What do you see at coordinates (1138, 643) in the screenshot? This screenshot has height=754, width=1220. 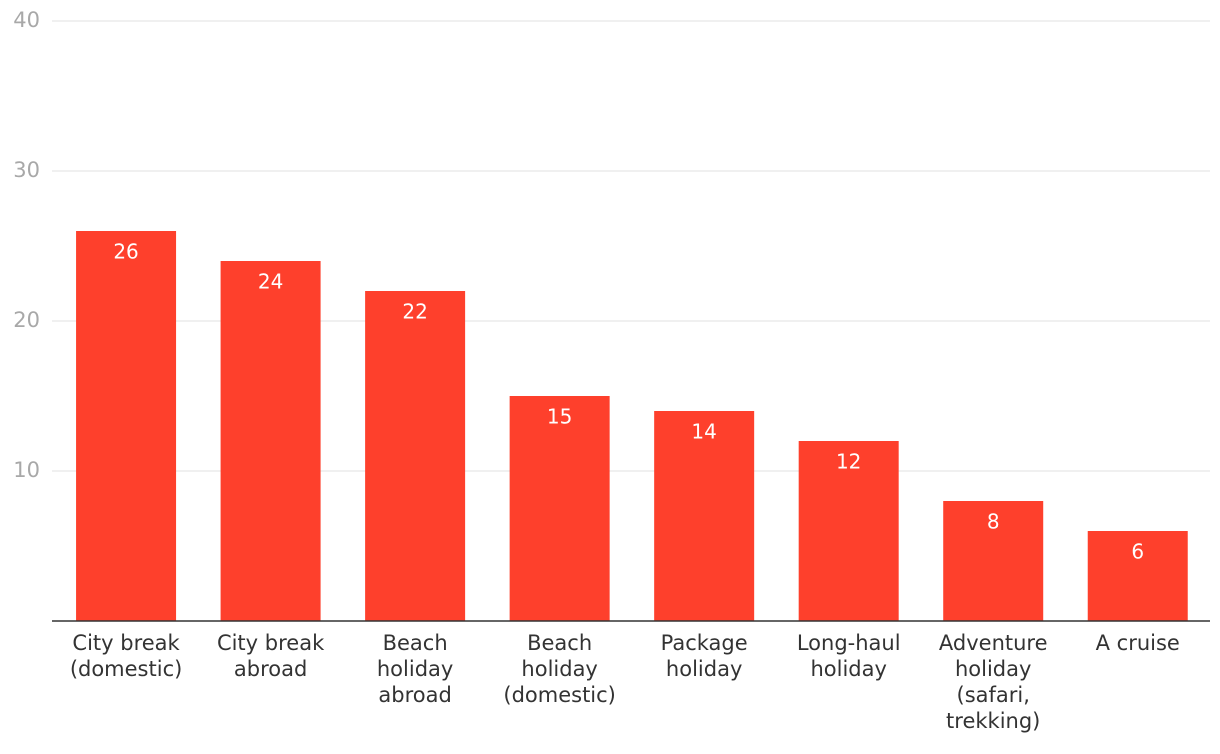 I see `x-tick-label: A cruise` at bounding box center [1138, 643].